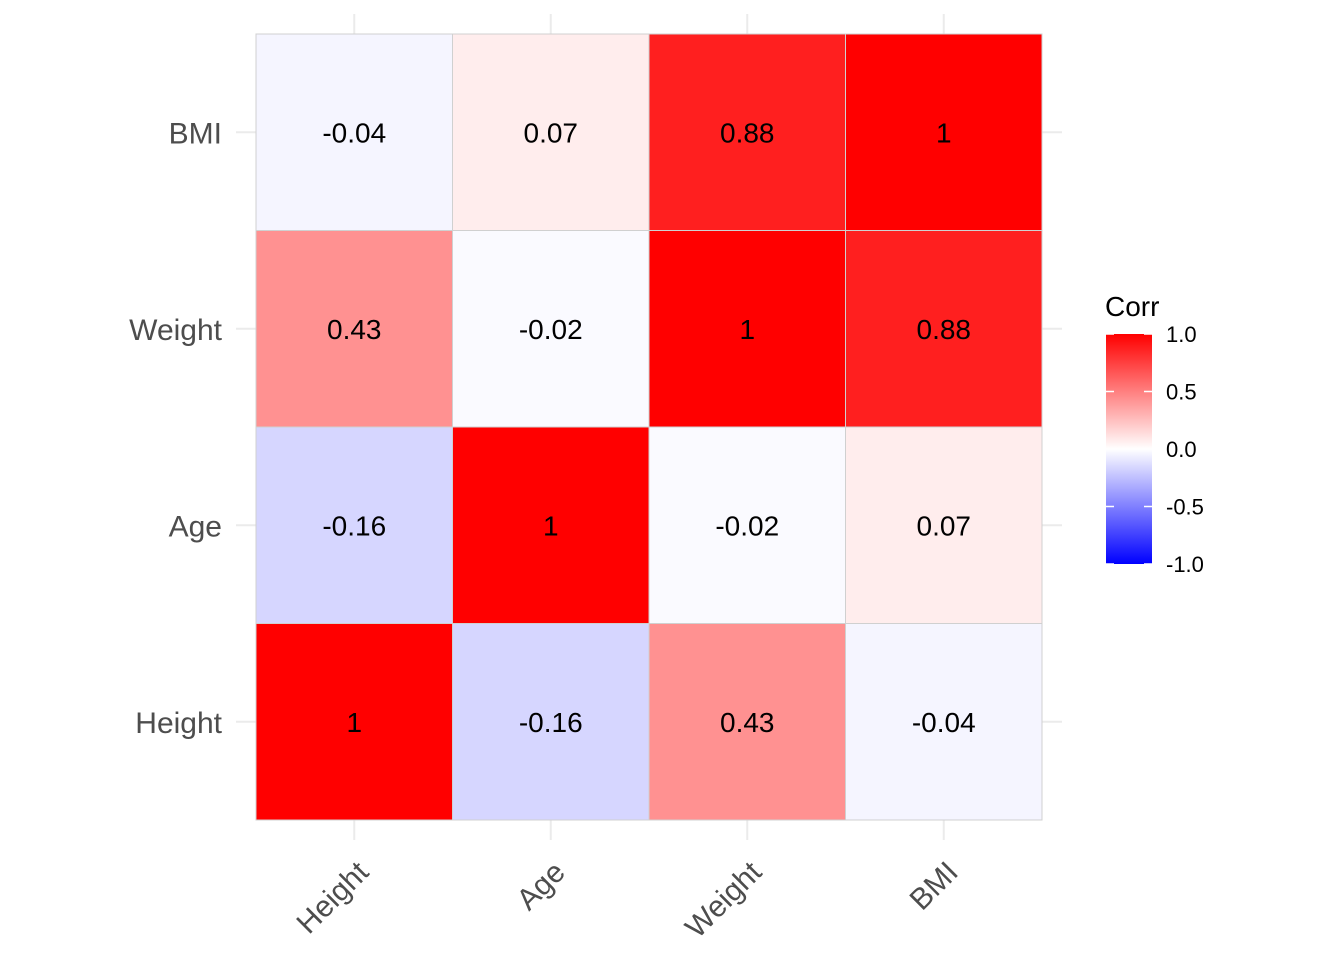  Describe the element at coordinates (1132, 306) in the screenshot. I see `legend-title: Corr` at that location.